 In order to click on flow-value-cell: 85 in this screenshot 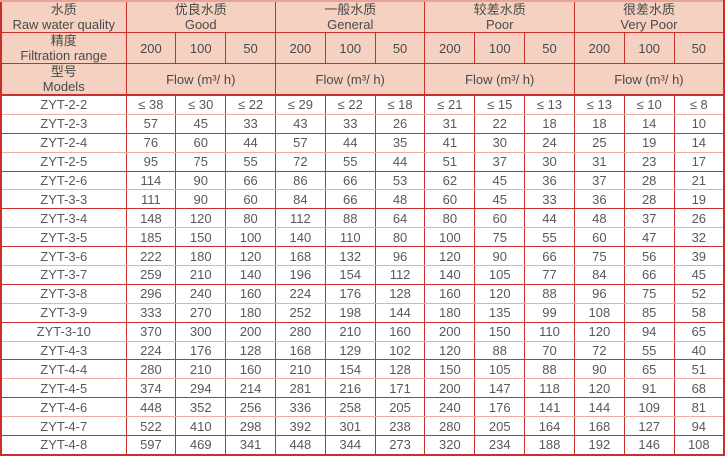, I will do `click(649, 312)`.